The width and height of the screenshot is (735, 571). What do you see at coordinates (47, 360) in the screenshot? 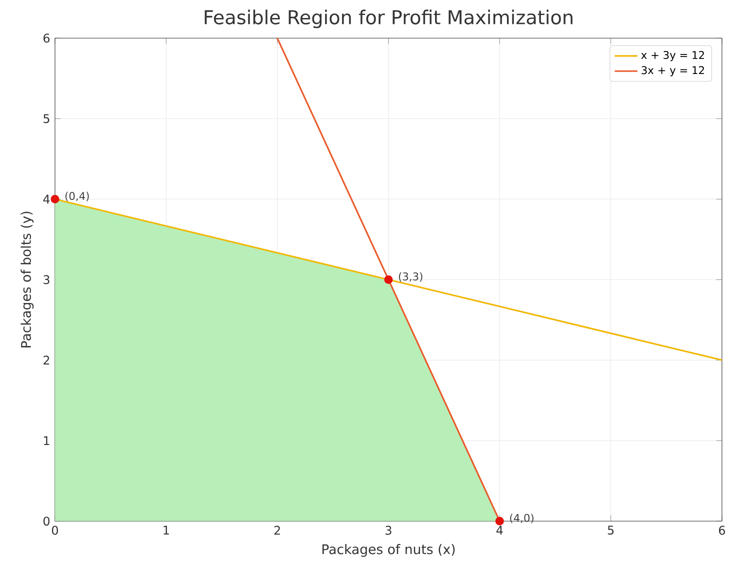
I see `y-tick-label: 2` at bounding box center [47, 360].